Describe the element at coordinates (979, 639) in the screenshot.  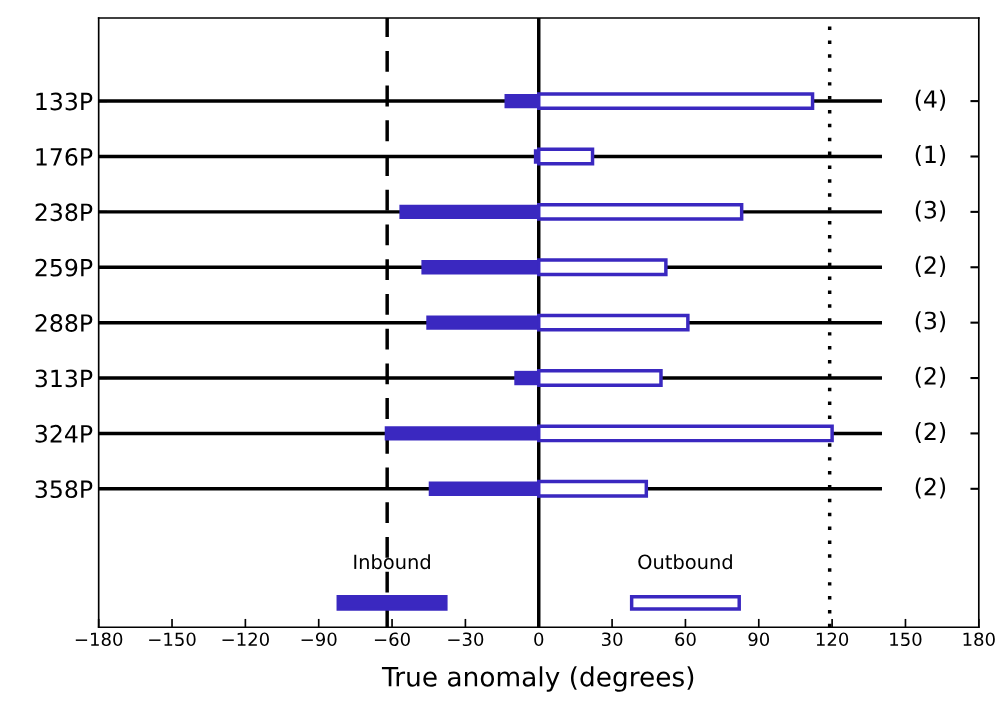
I see `x-tick-label: 180` at that location.